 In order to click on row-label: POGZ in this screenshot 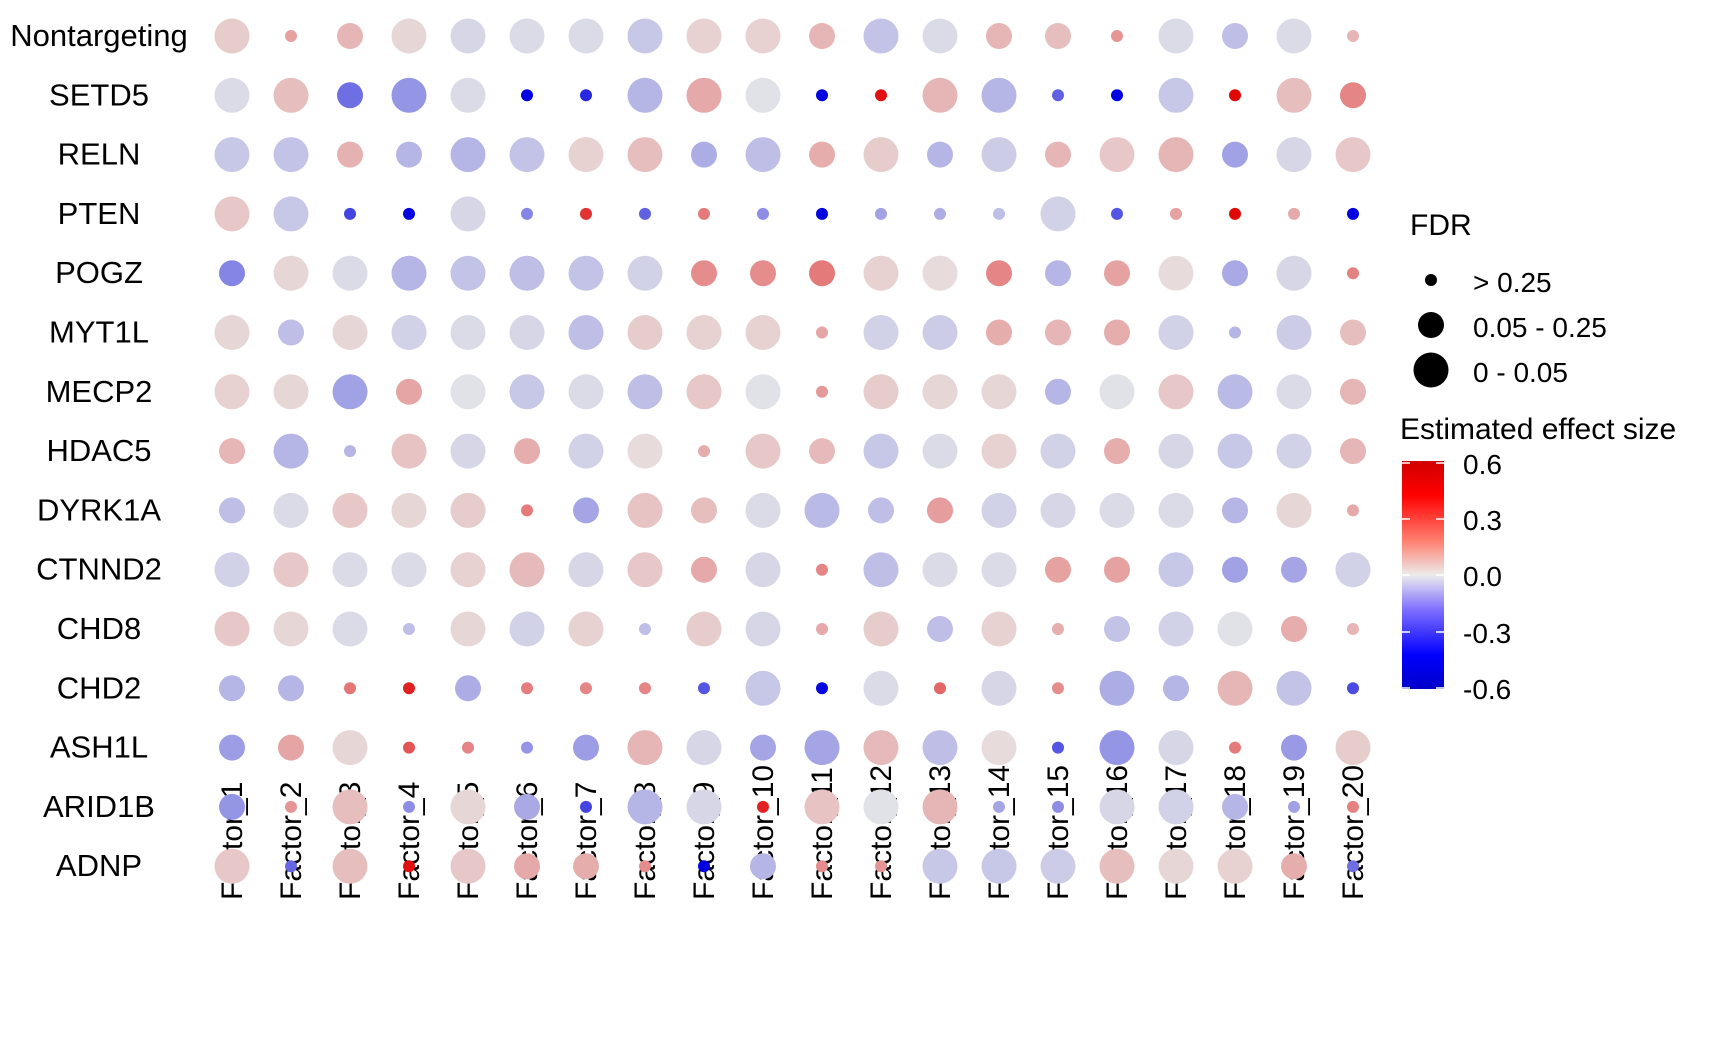, I will do `click(99, 272)`.